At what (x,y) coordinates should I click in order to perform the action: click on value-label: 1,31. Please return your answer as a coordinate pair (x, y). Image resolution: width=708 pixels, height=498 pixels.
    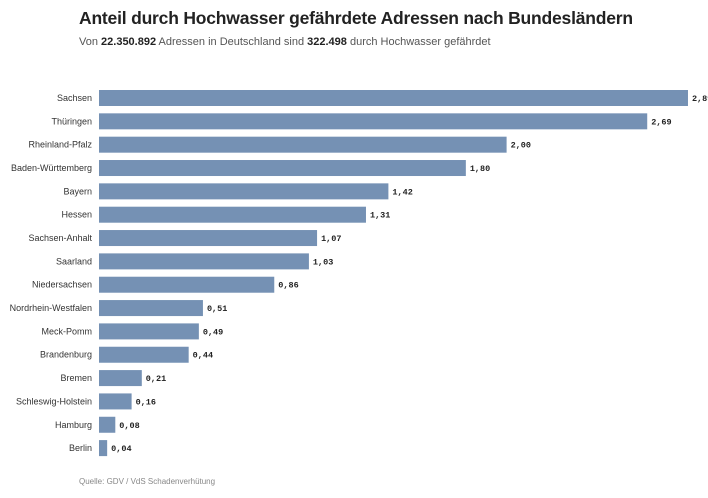
    Looking at the image, I should click on (380, 216).